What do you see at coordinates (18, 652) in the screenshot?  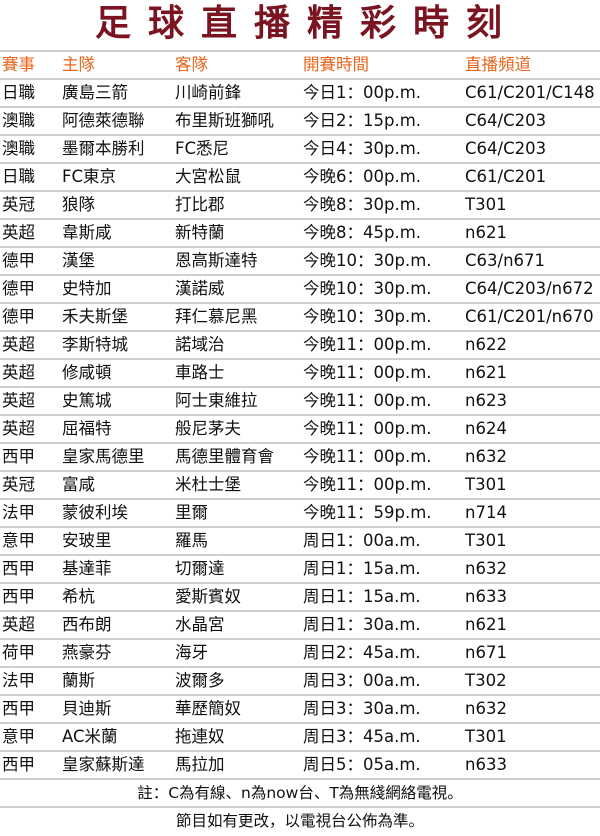 I see `league: 荷甲` at bounding box center [18, 652].